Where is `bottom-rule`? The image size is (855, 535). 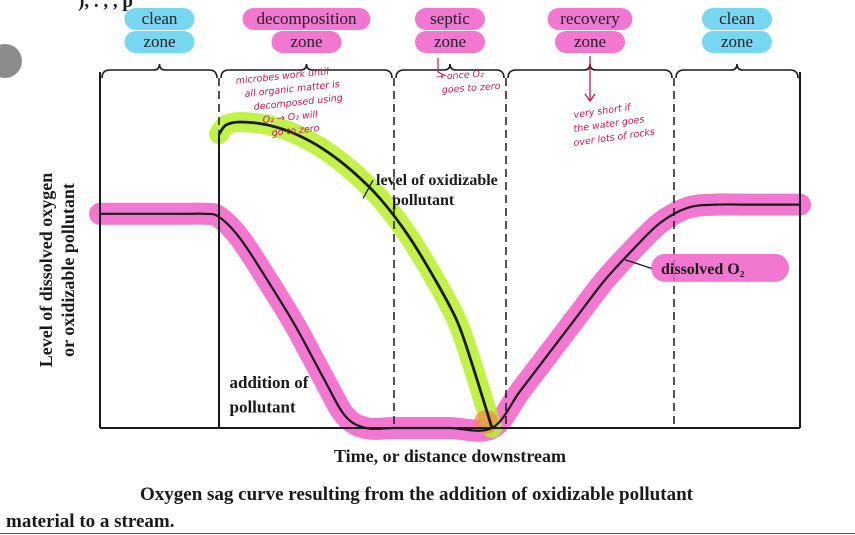 bottom-rule is located at coordinates (427, 533).